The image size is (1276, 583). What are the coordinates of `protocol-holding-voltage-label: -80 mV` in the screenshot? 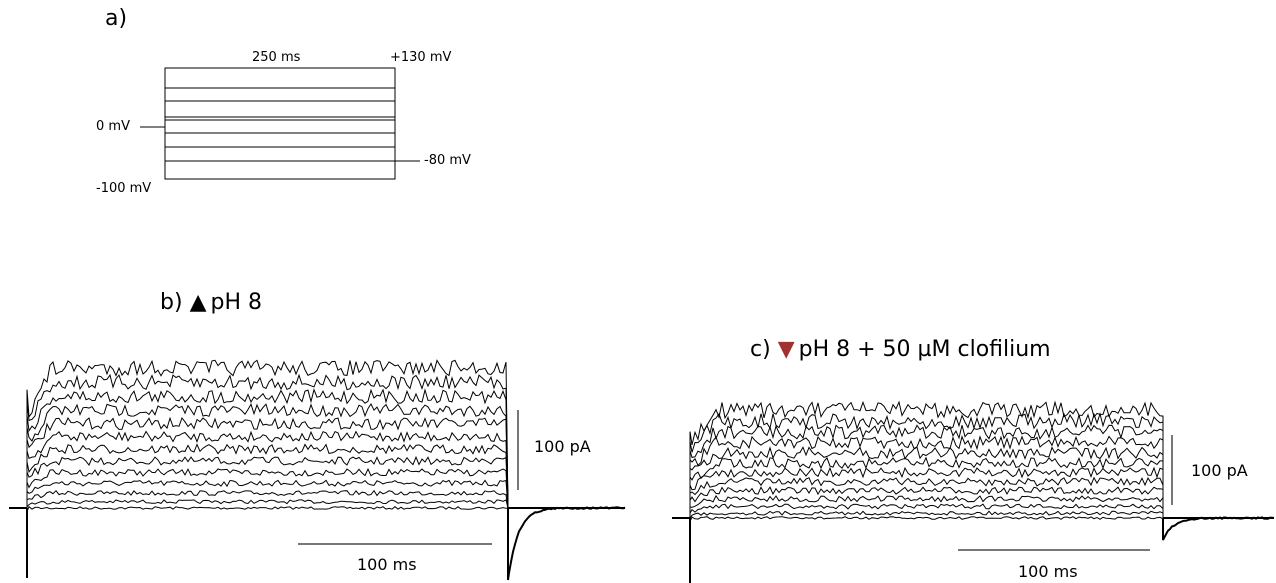 It's located at (447, 160).